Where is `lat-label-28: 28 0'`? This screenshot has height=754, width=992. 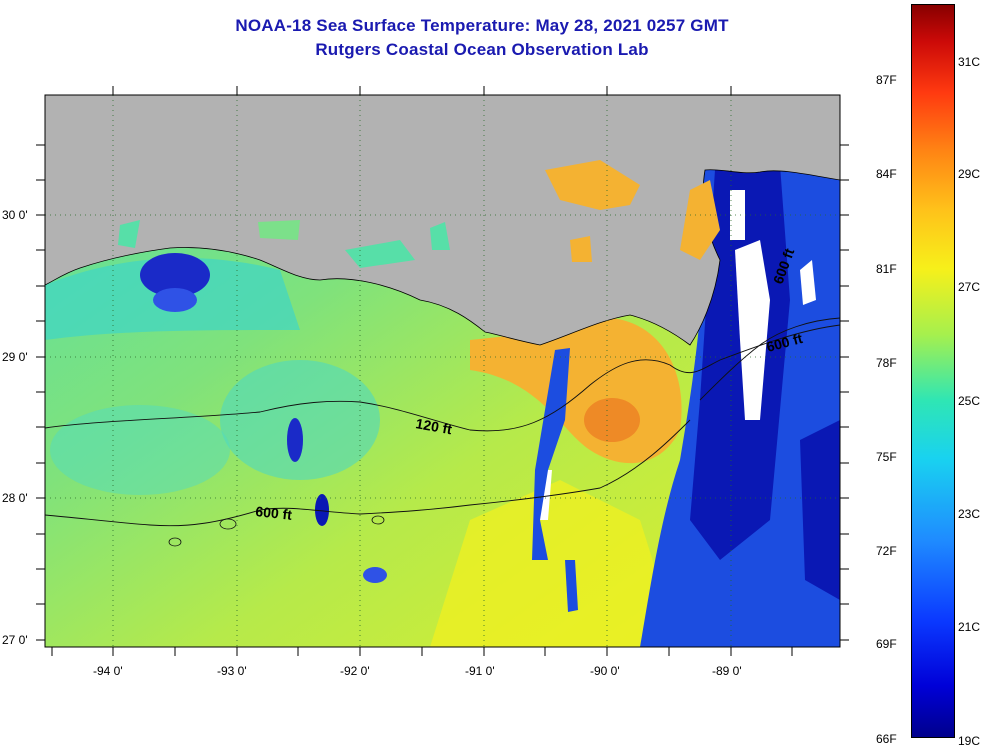 lat-label-28: 28 0' is located at coordinates (15, 498).